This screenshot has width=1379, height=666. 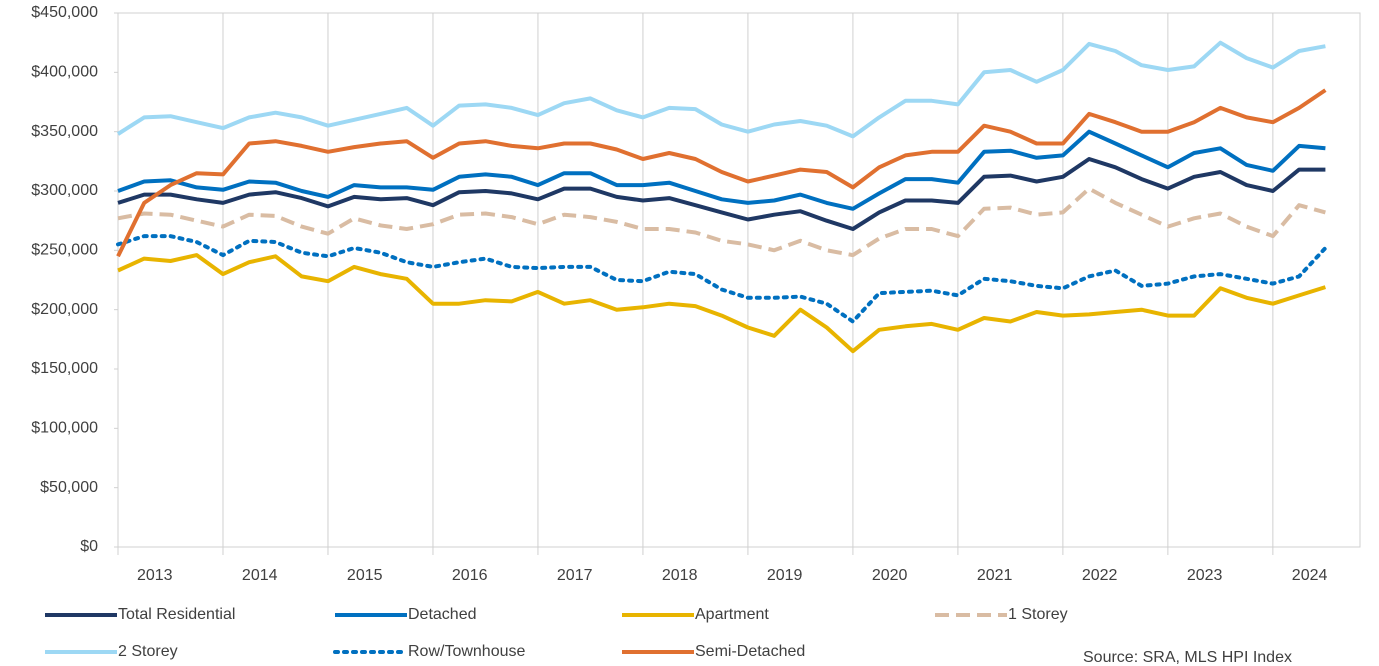 I want to click on x-tick-label: 2016, so click(x=470, y=575).